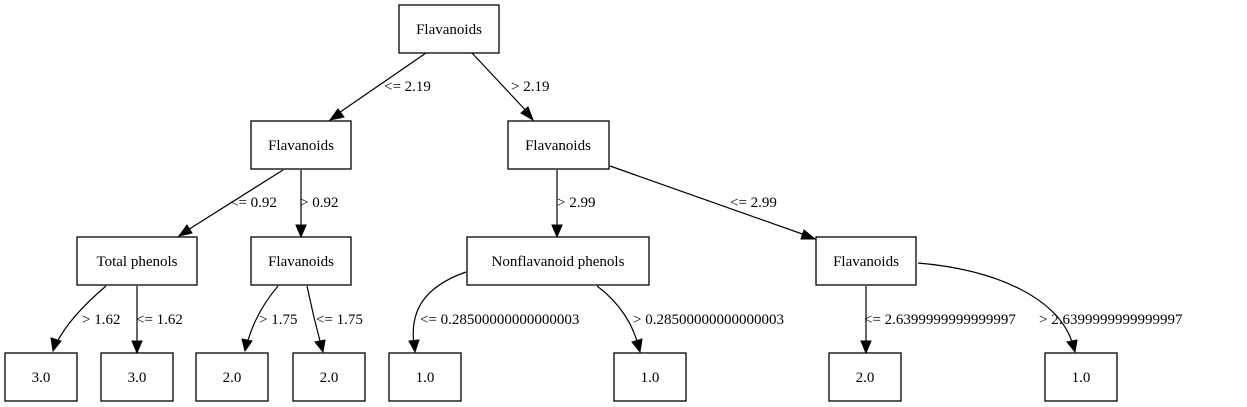  I want to click on edge-label-flav6-right: > 2.6399999999999997, so click(1111, 320).